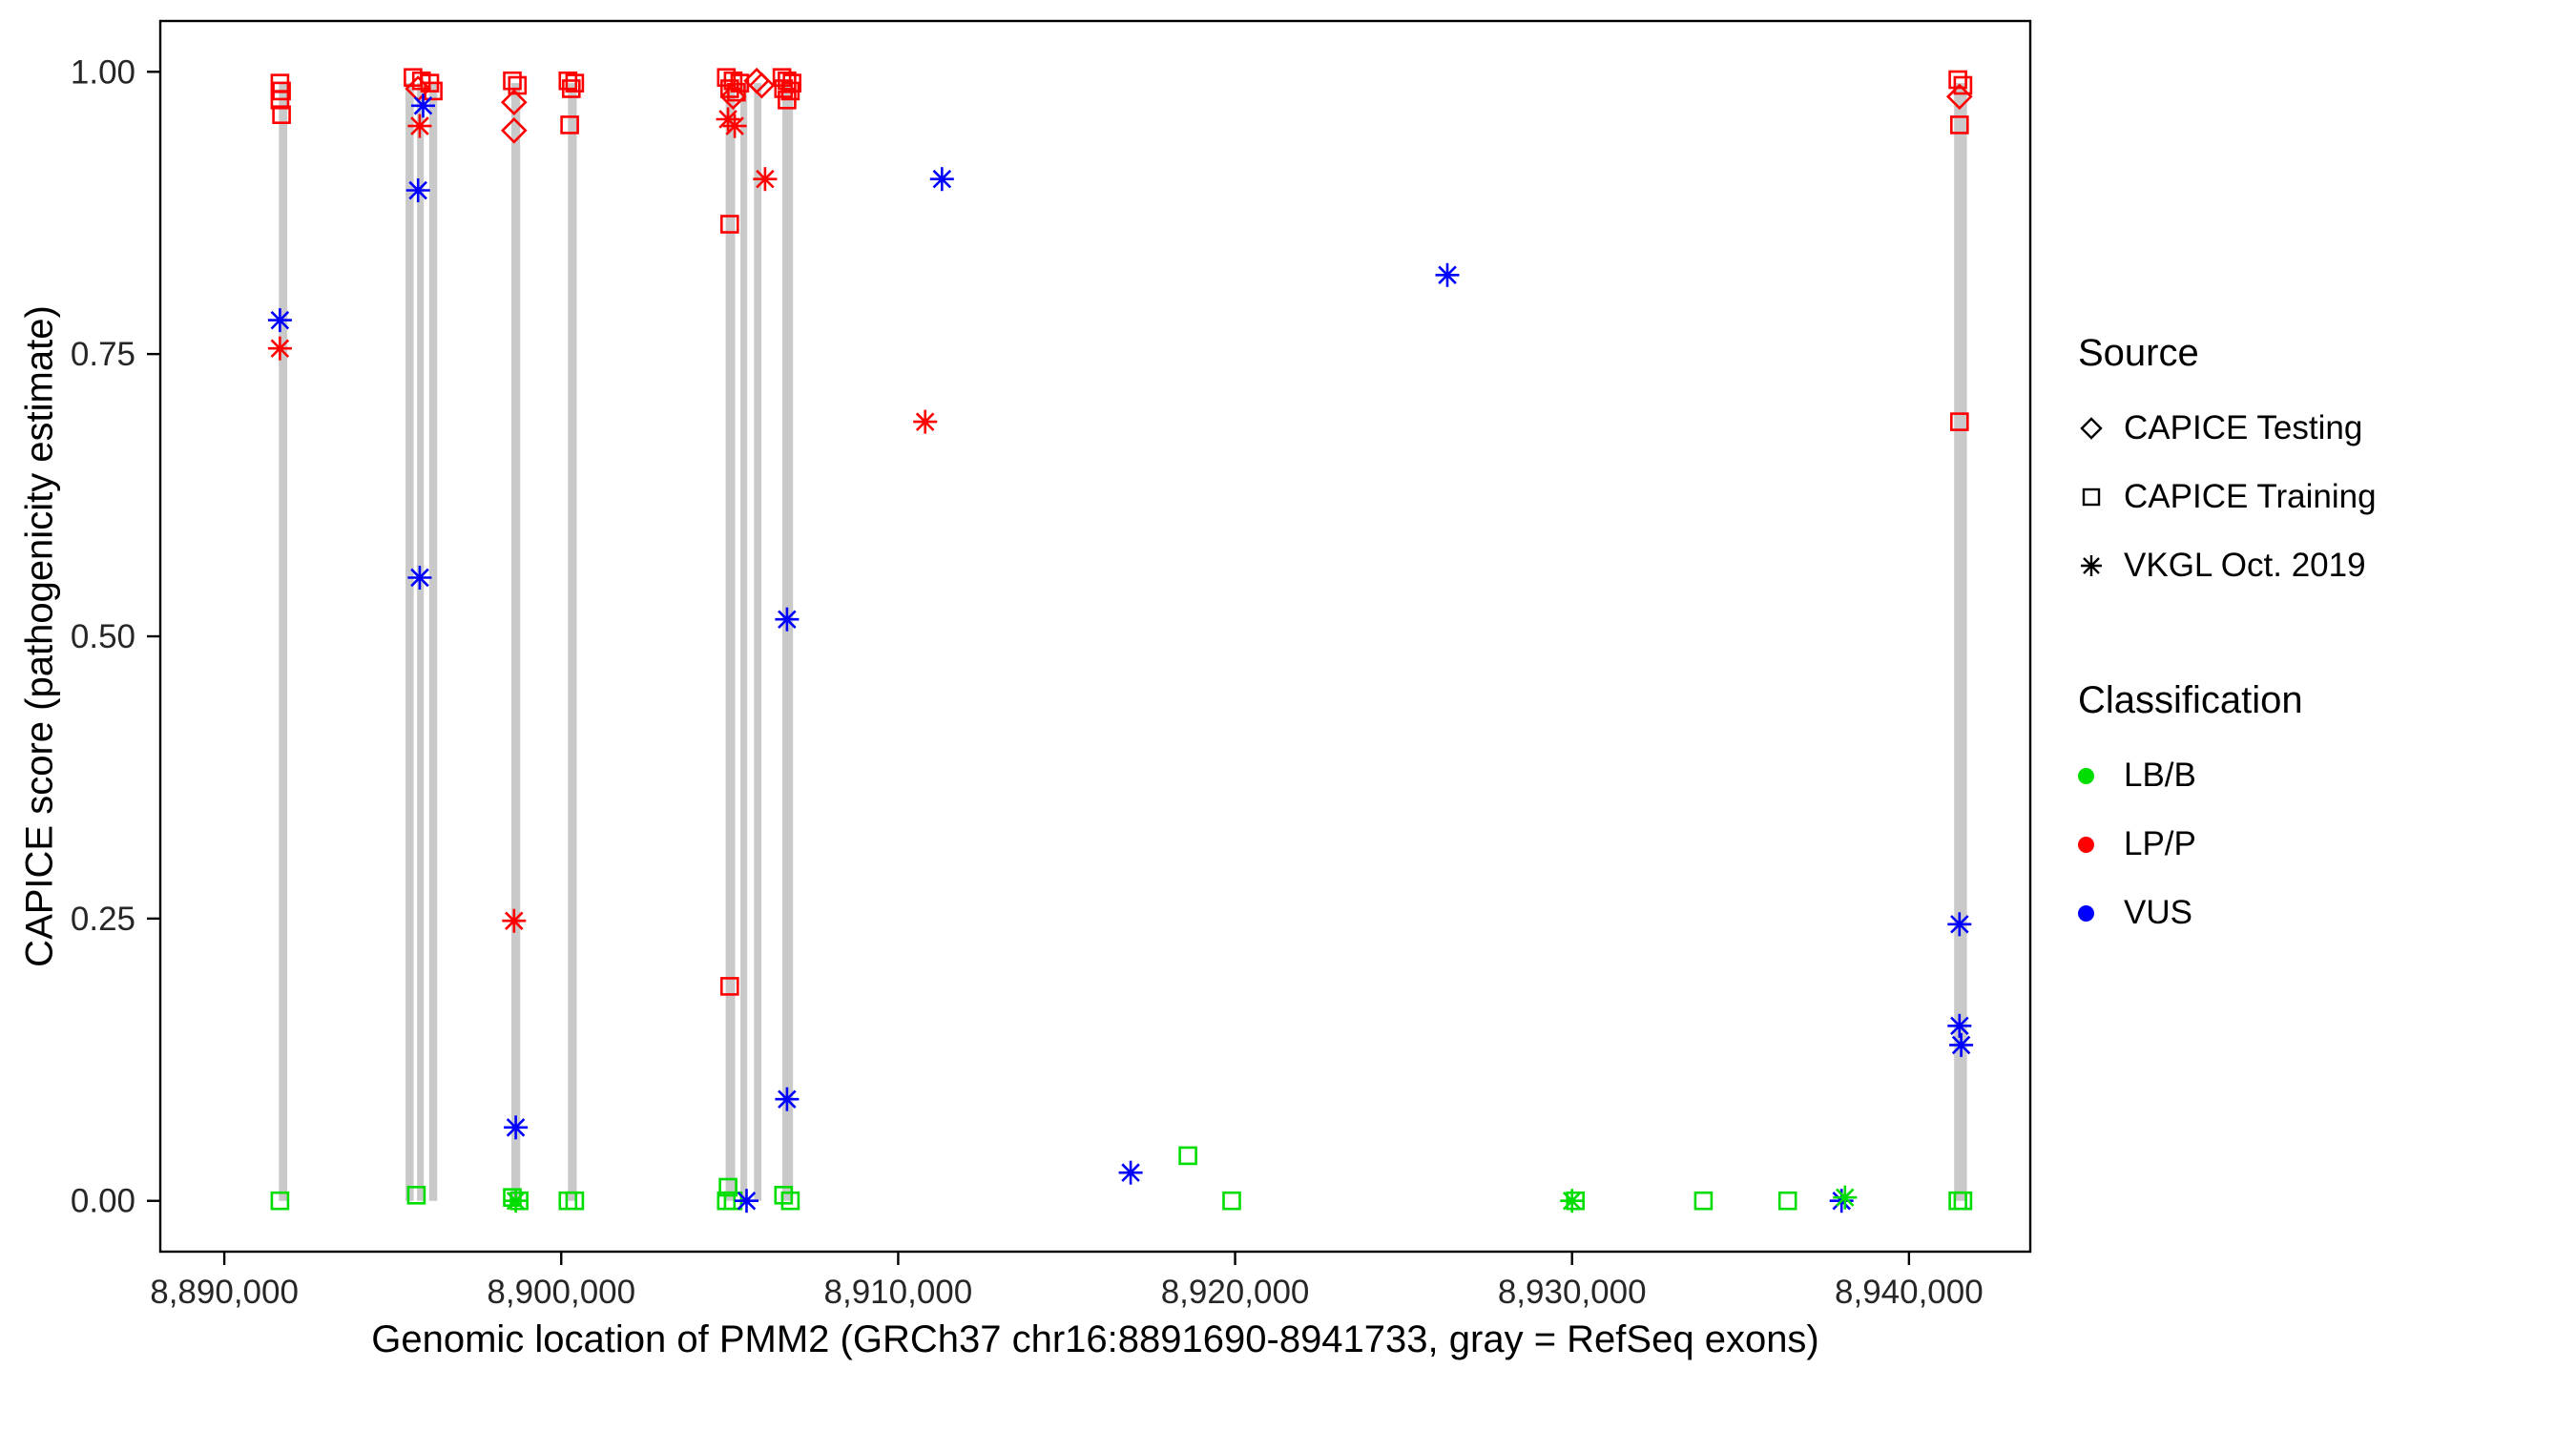 This screenshot has width=2576, height=1431. I want to click on legend-label: LP/P, so click(2160, 843).